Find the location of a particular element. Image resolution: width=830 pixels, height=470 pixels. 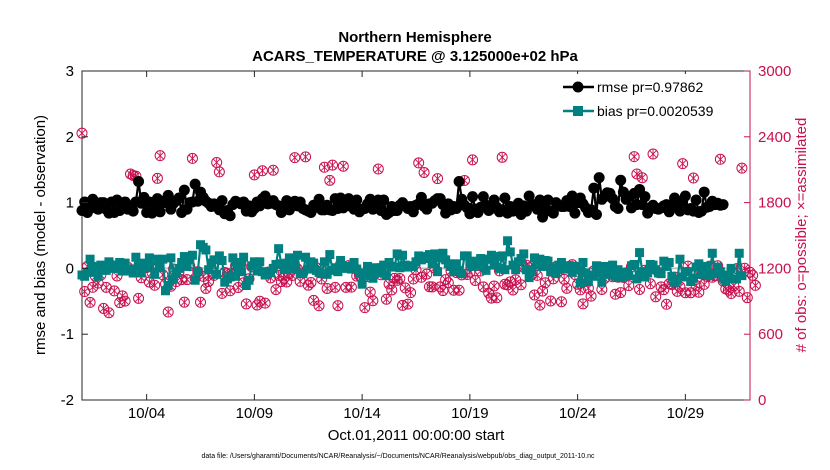

right-tick-label: 0 is located at coordinates (762, 400).